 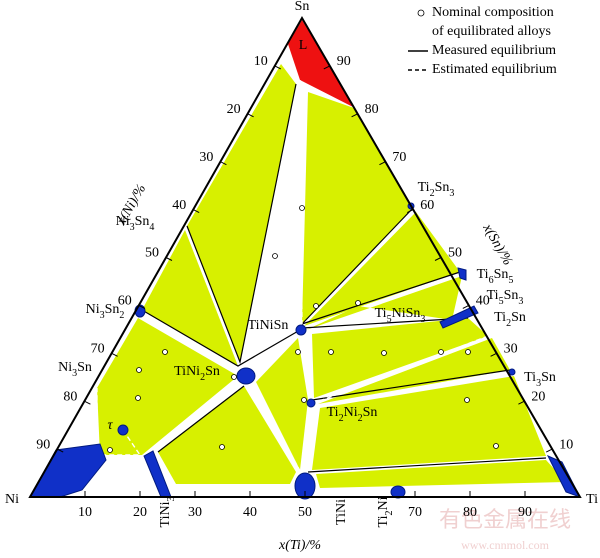 What do you see at coordinates (110, 425) in the screenshot?
I see `phase-label: τ` at bounding box center [110, 425].